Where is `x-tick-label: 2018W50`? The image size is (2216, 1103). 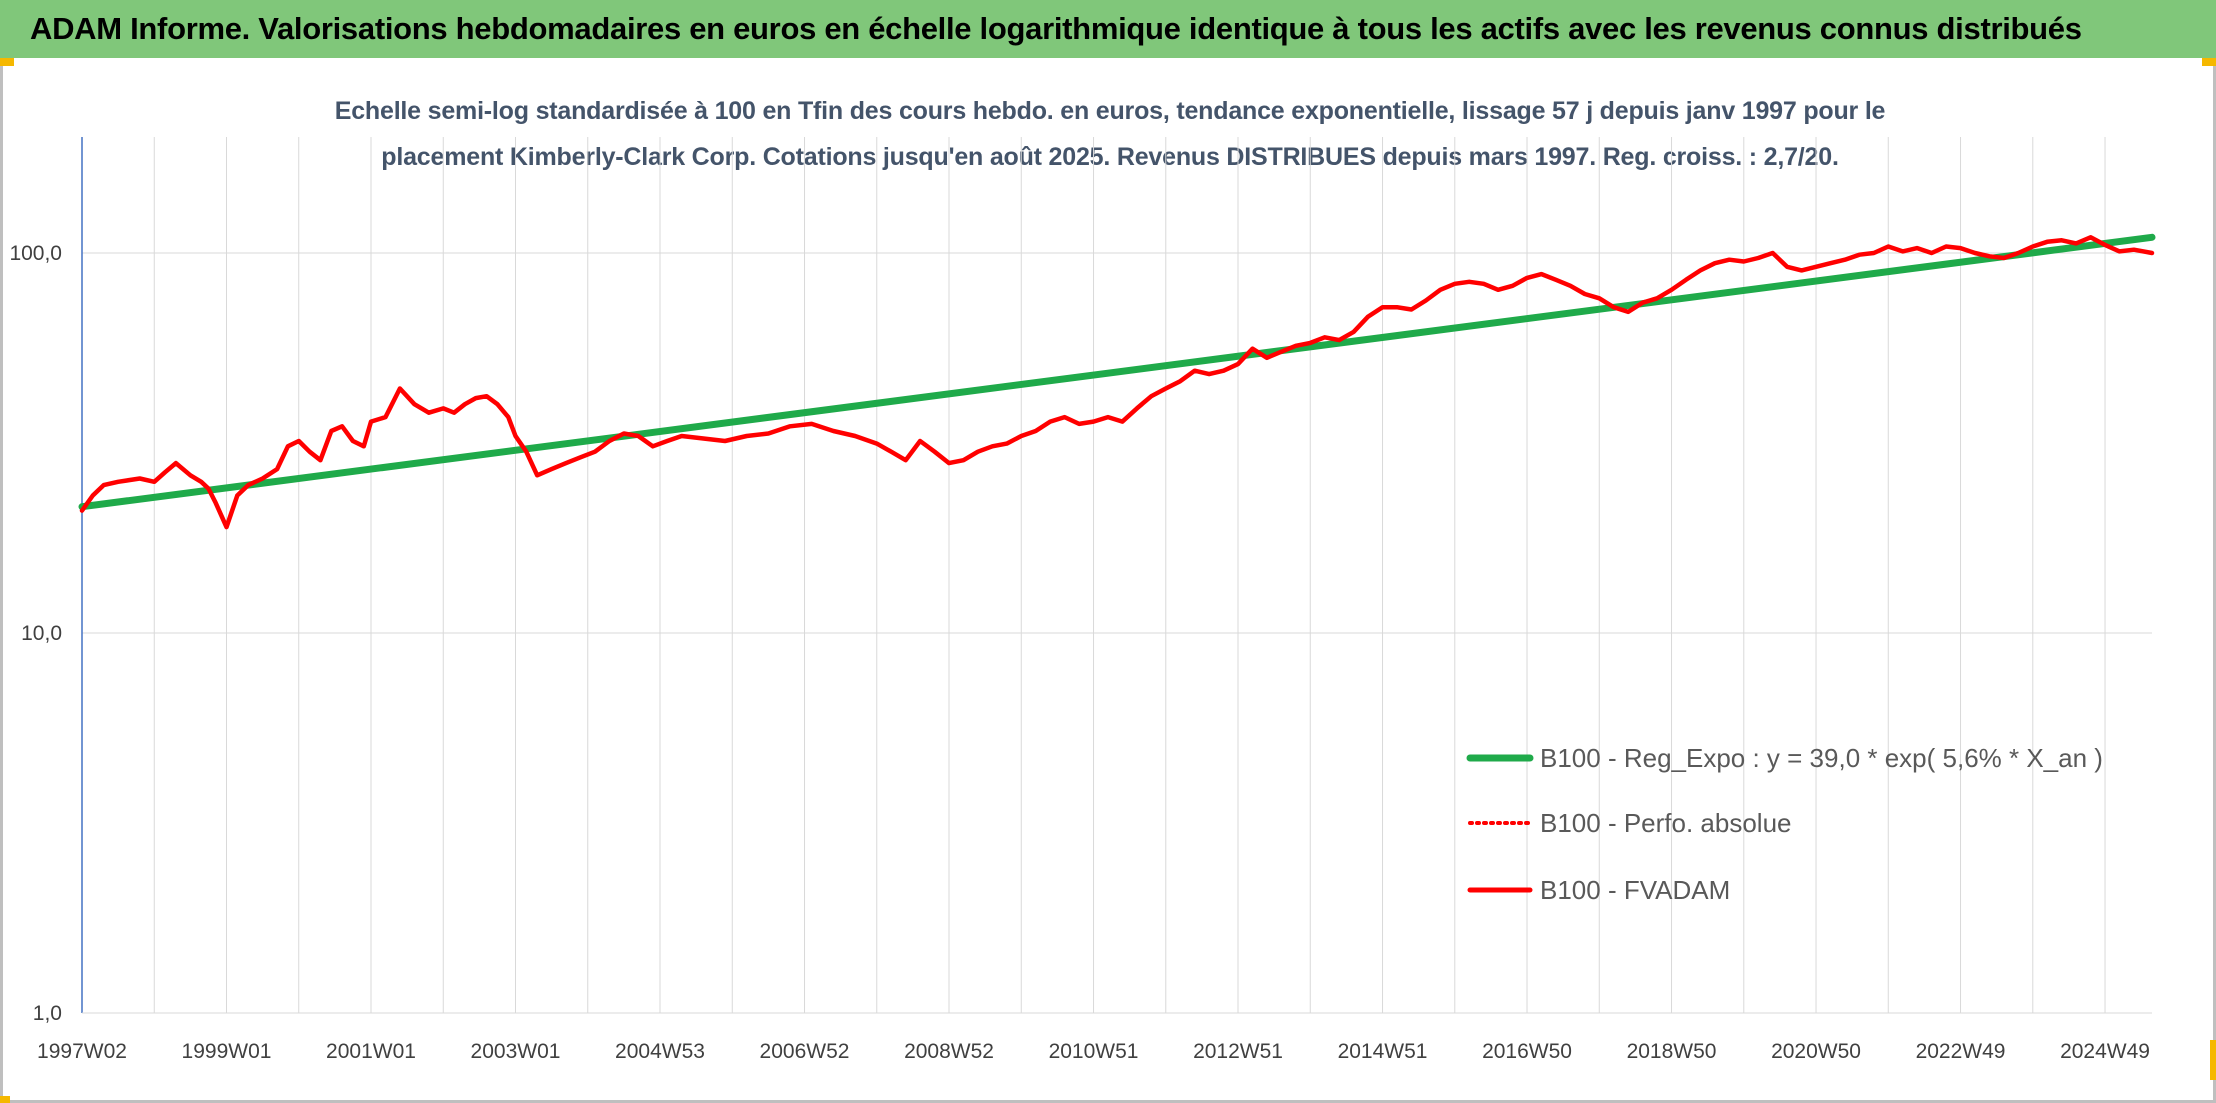 x-tick-label: 2018W50 is located at coordinates (1672, 1051).